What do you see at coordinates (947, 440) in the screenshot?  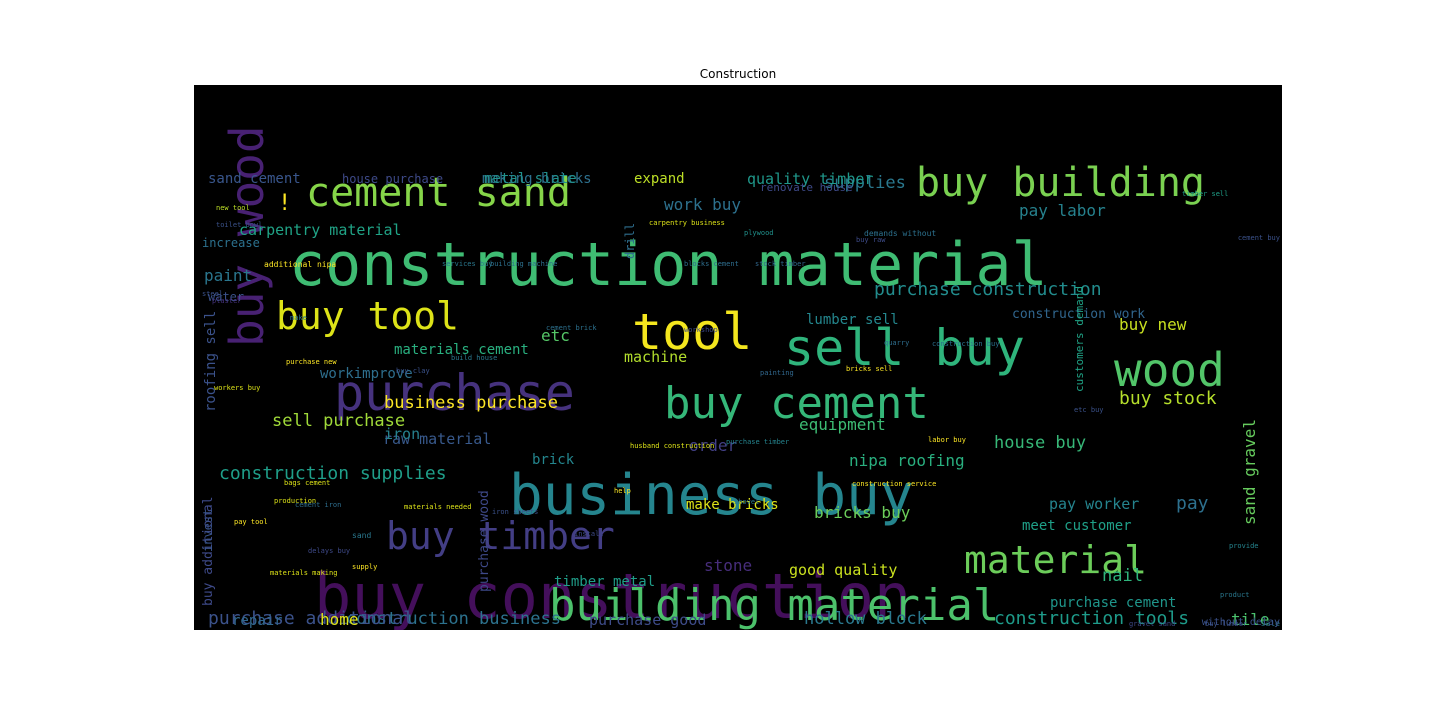 I see `word-labor-buy: labor buy` at bounding box center [947, 440].